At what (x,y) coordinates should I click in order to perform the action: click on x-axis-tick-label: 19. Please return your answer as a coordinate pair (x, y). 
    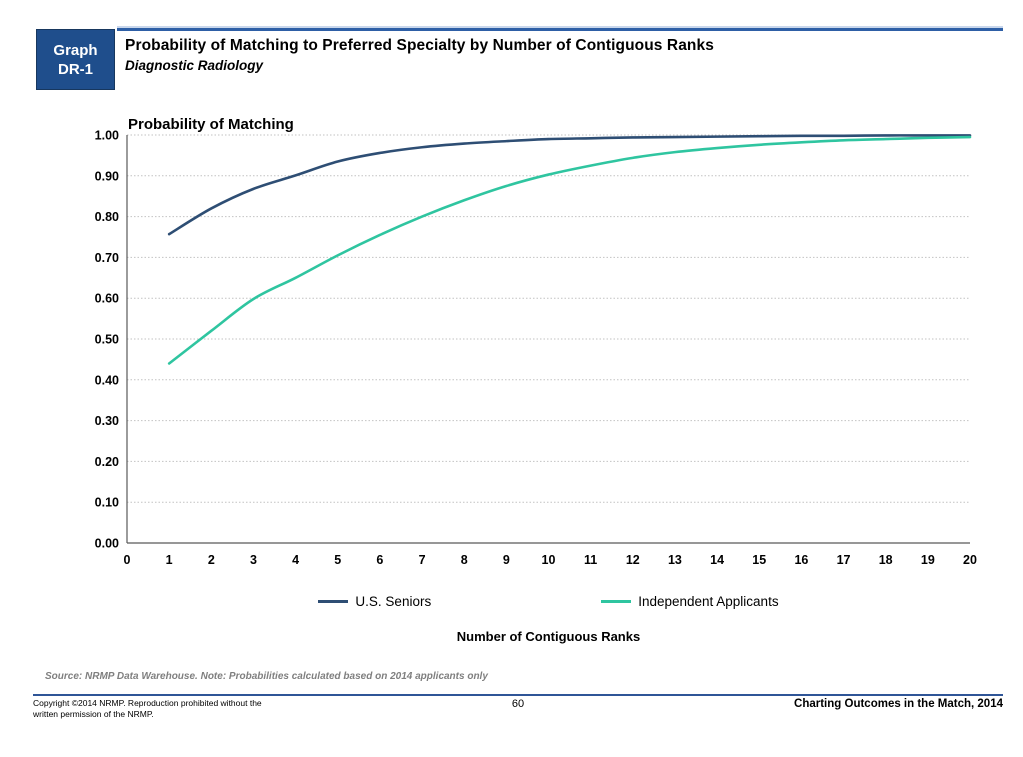
    Looking at the image, I should click on (928, 560).